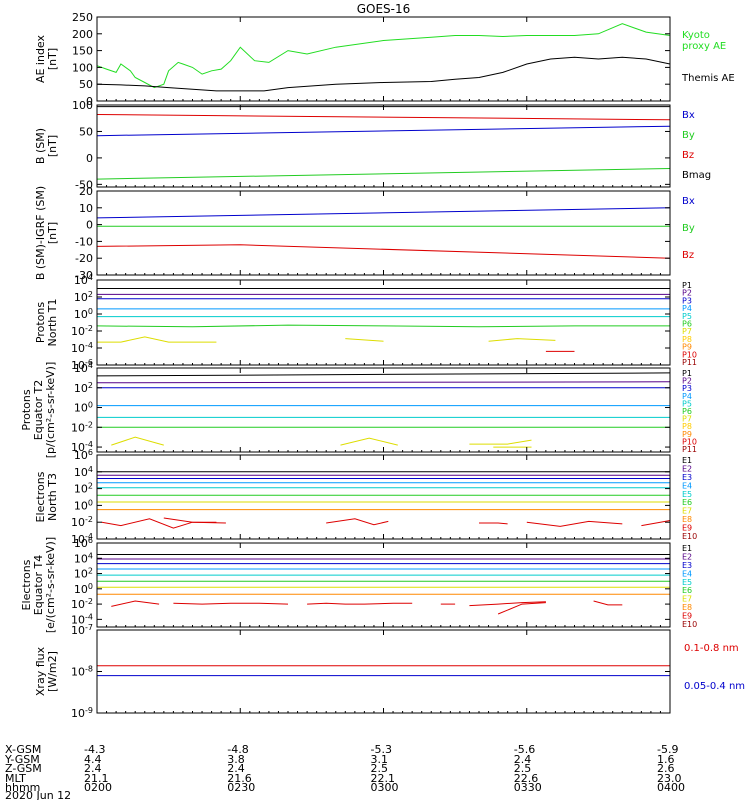 The image size is (750, 800). What do you see at coordinates (52, 671) in the screenshot?
I see `y-axis-label: [W/m2]` at bounding box center [52, 671].